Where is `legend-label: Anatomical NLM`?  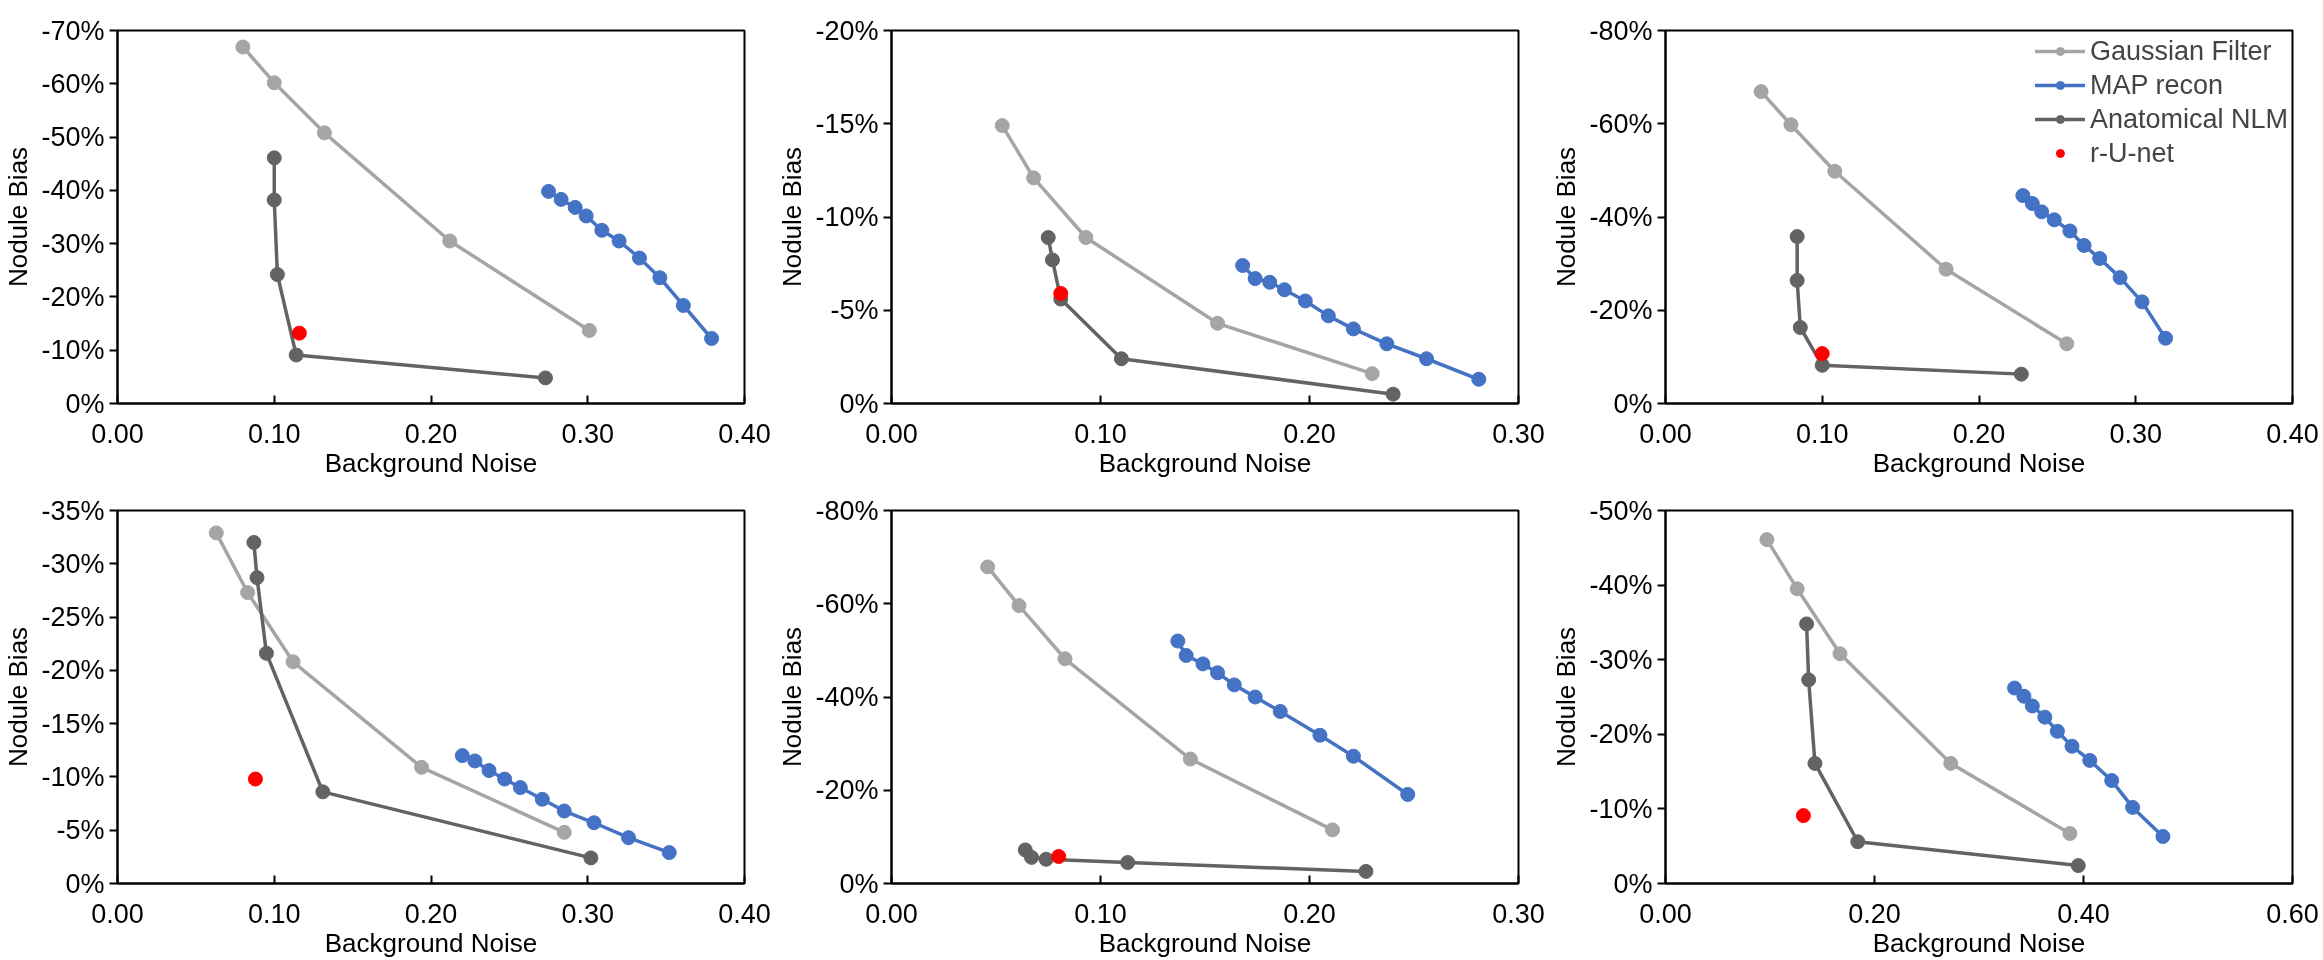 legend-label: Anatomical NLM is located at coordinates (2188, 119).